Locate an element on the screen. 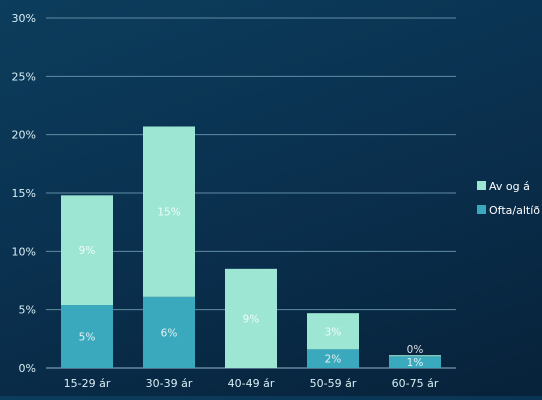  data-label: 6% is located at coordinates (169, 333).